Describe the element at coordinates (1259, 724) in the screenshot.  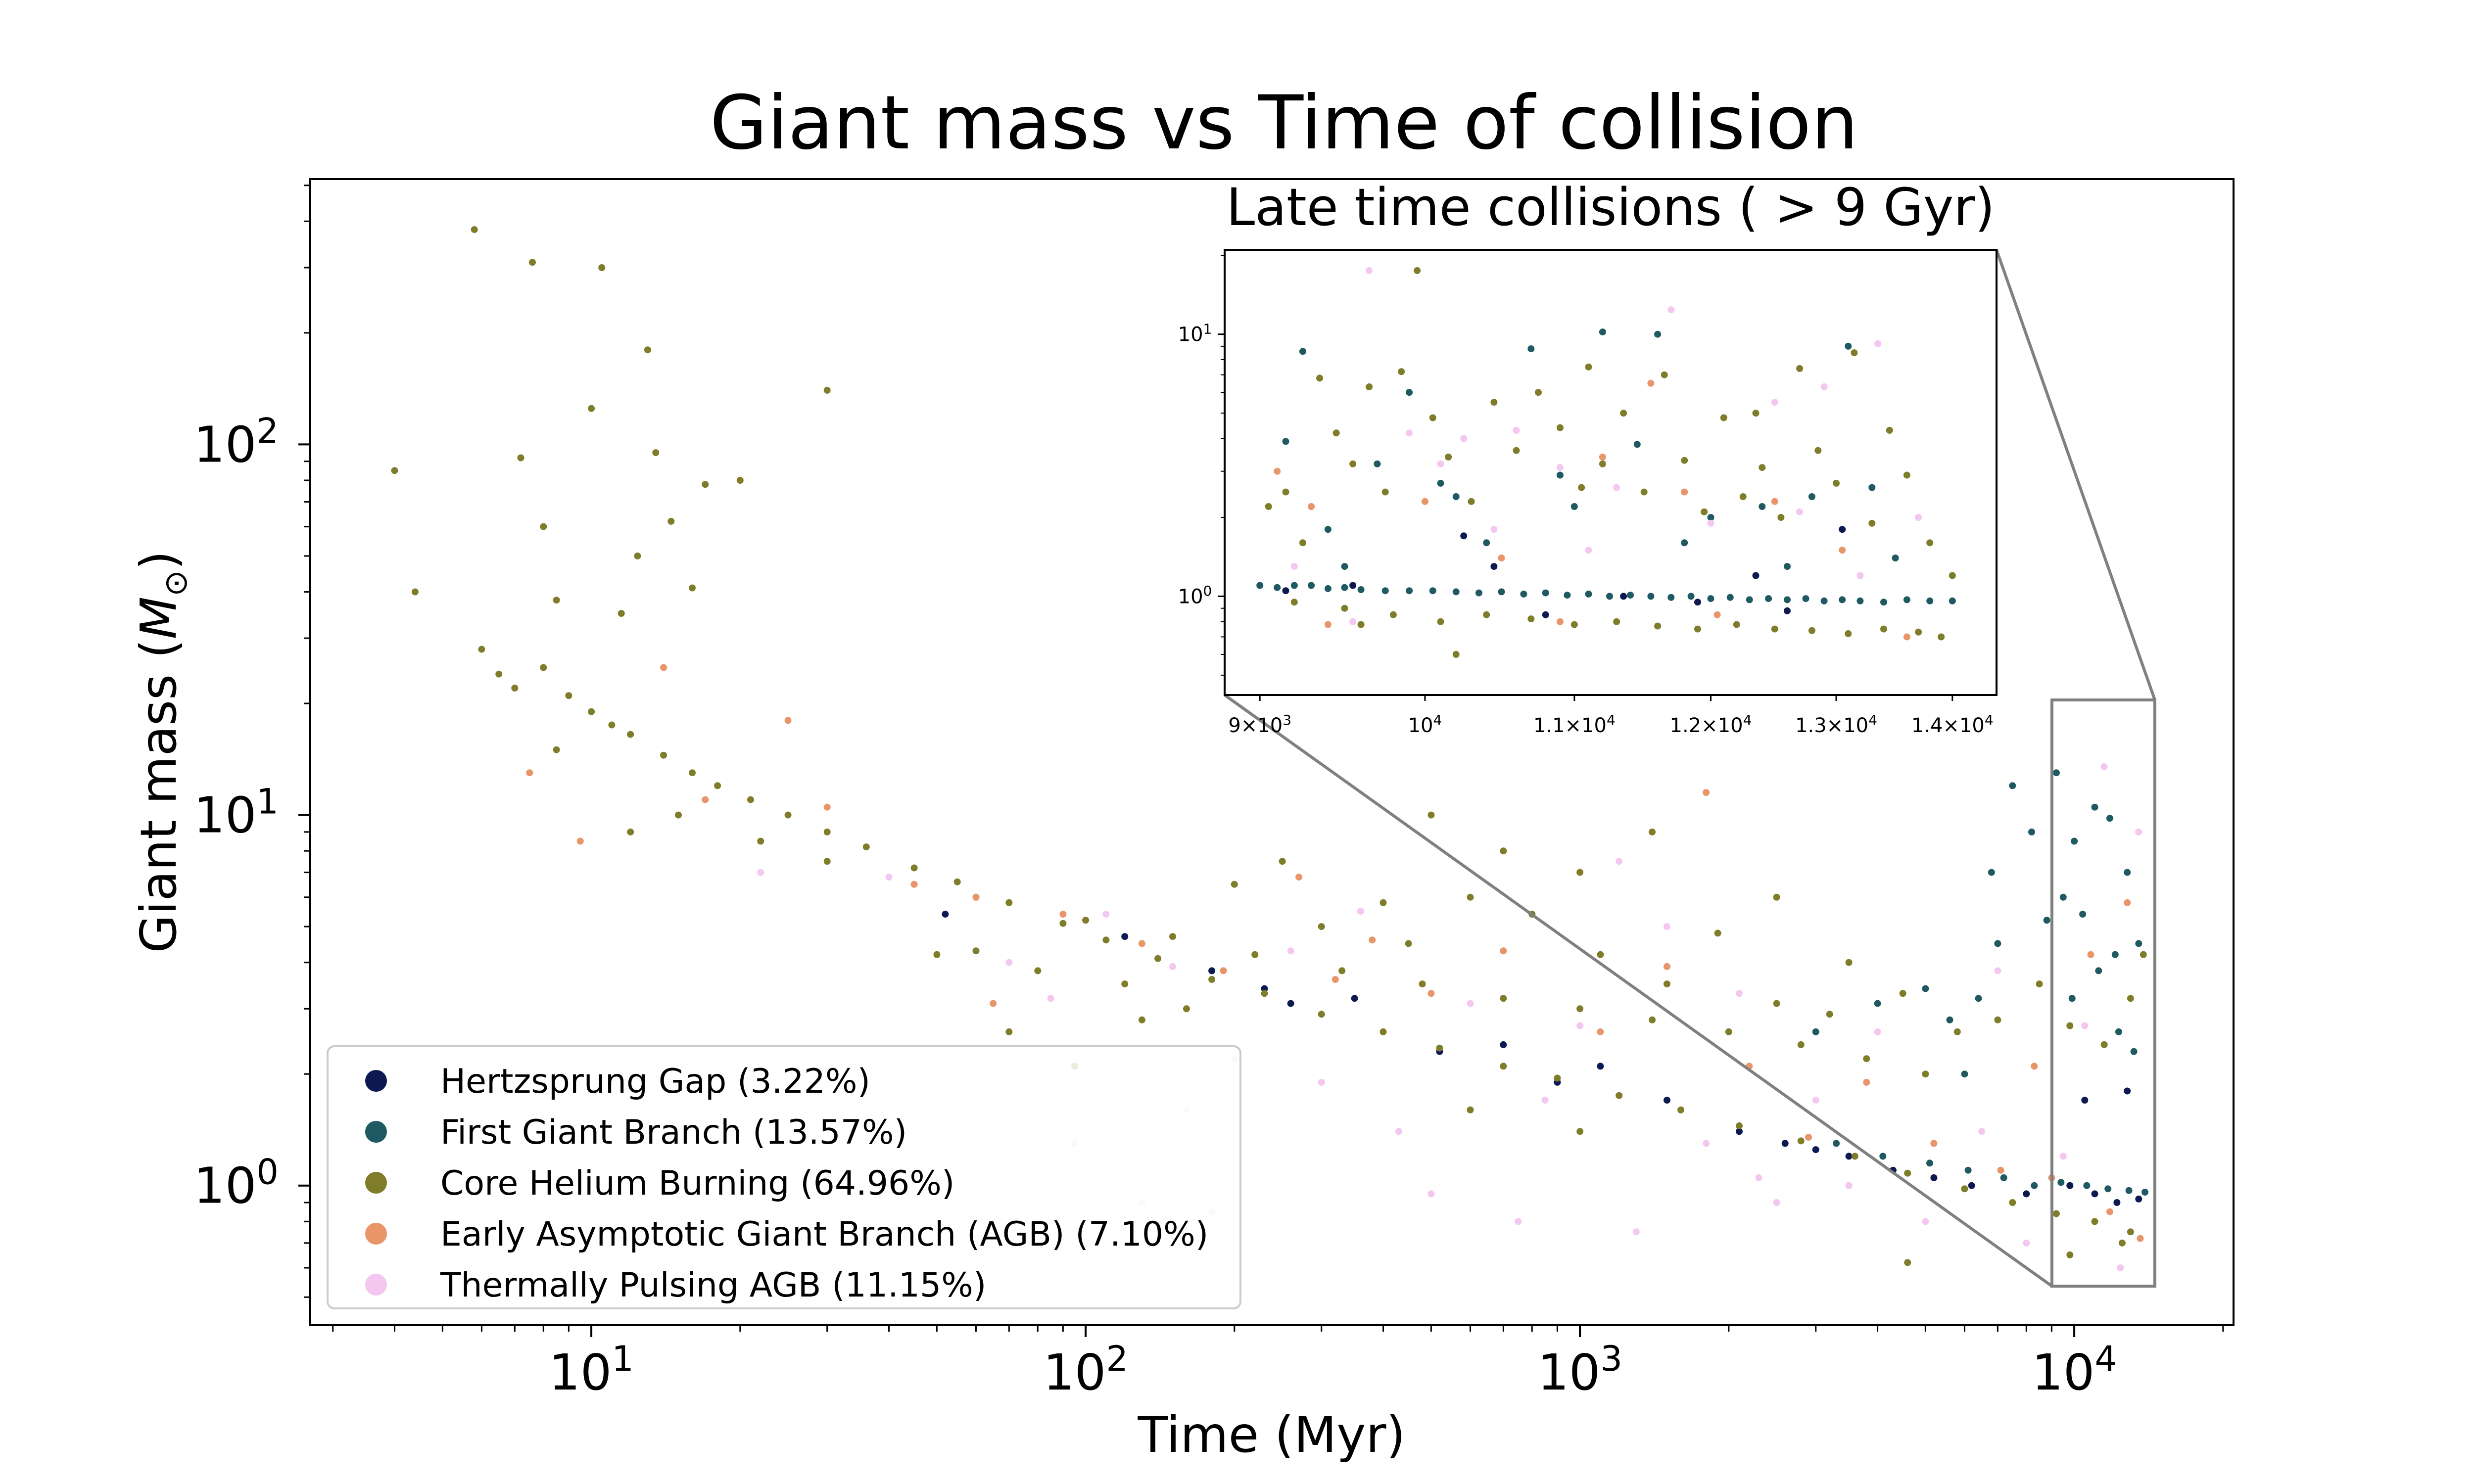
I see `inset-x-tick-label: 9×103` at that location.